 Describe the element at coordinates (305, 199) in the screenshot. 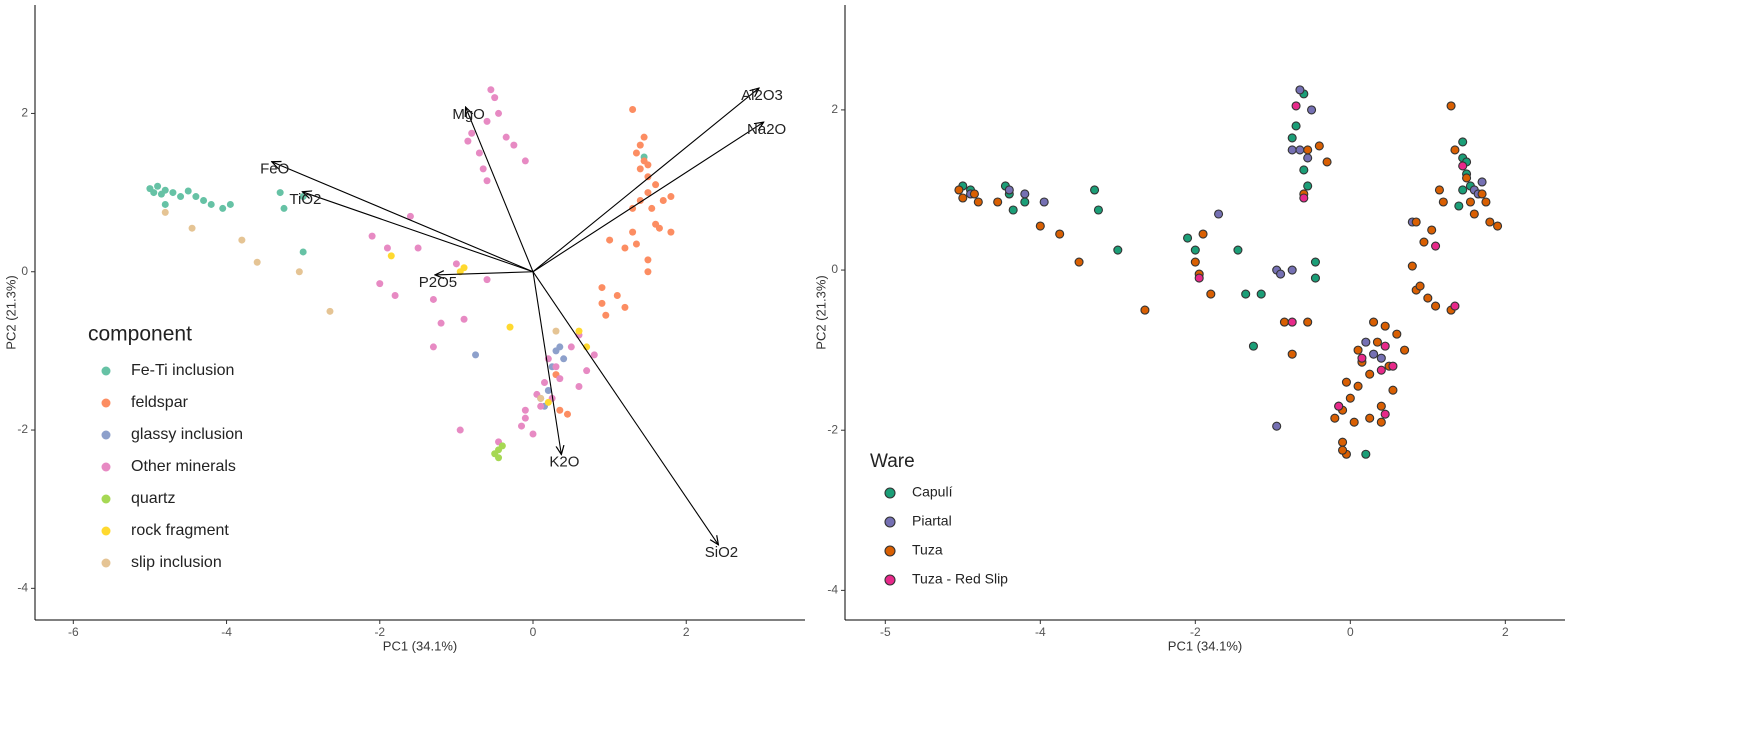

I see `loading-label: TiO2` at that location.